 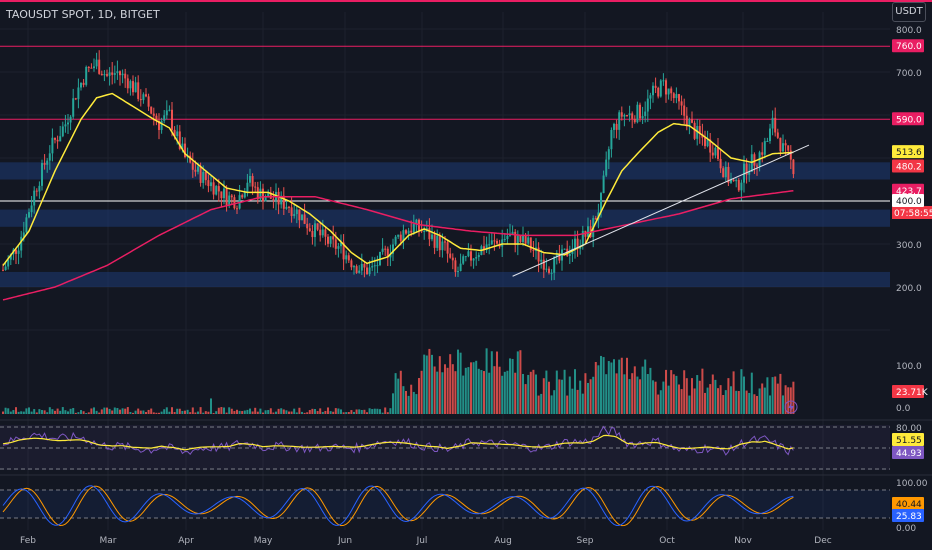 I want to click on price-label: 760.0, so click(x=909, y=47).